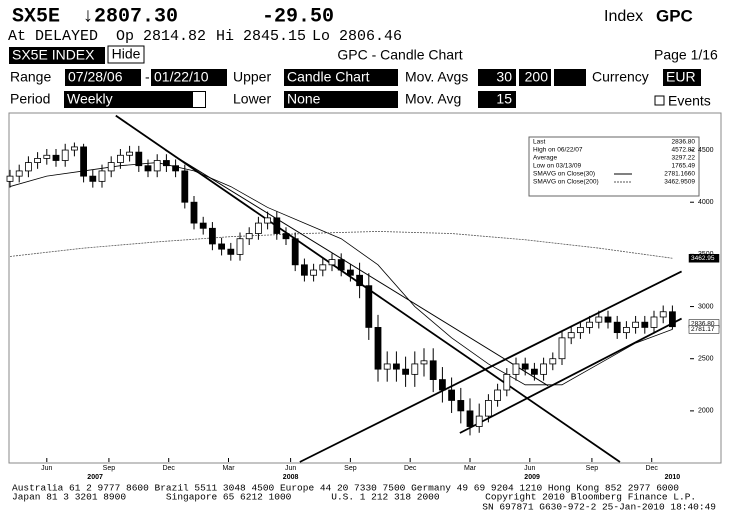 Image resolution: width=736 pixels, height=527 pixels. What do you see at coordinates (686, 55) in the screenshot?
I see `page-number: Page 1/16` at bounding box center [686, 55].